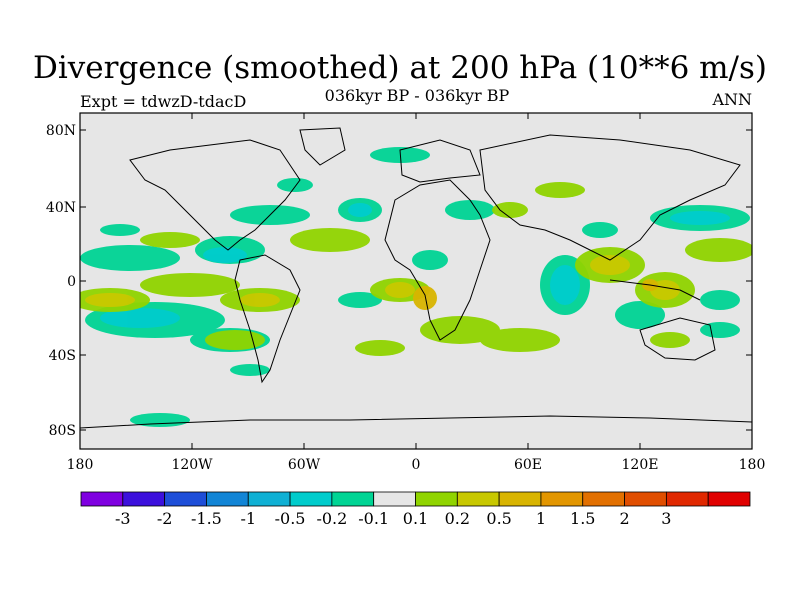 The height and width of the screenshot is (600, 800). I want to click on lon-tick-label: 60W, so click(304, 465).